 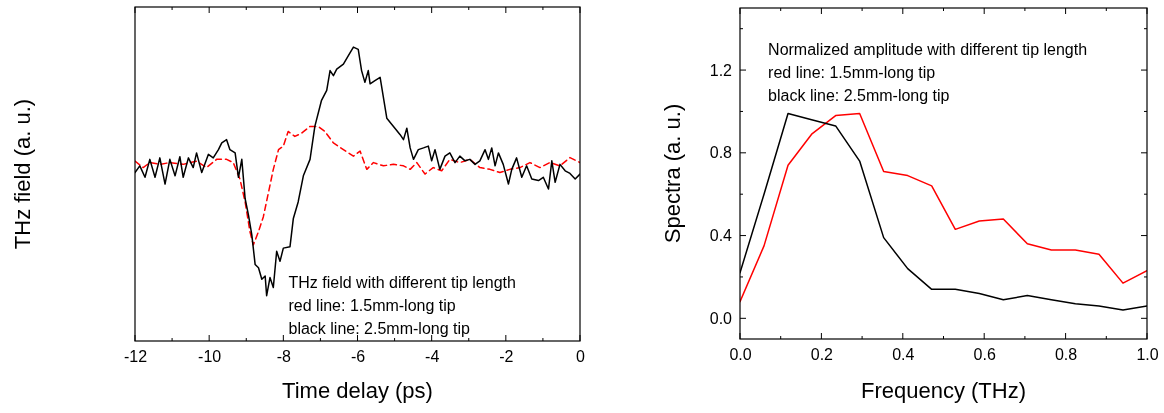 What do you see at coordinates (721, 236) in the screenshot?
I see `y-tick-label: 0.4` at bounding box center [721, 236].